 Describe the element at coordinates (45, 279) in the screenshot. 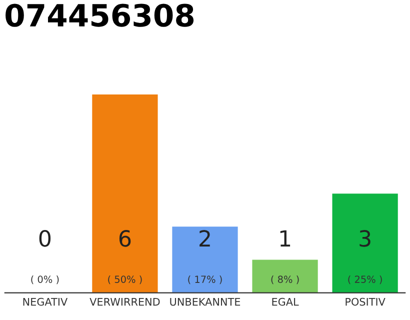

I see `annotation: ( 0% )` at that location.